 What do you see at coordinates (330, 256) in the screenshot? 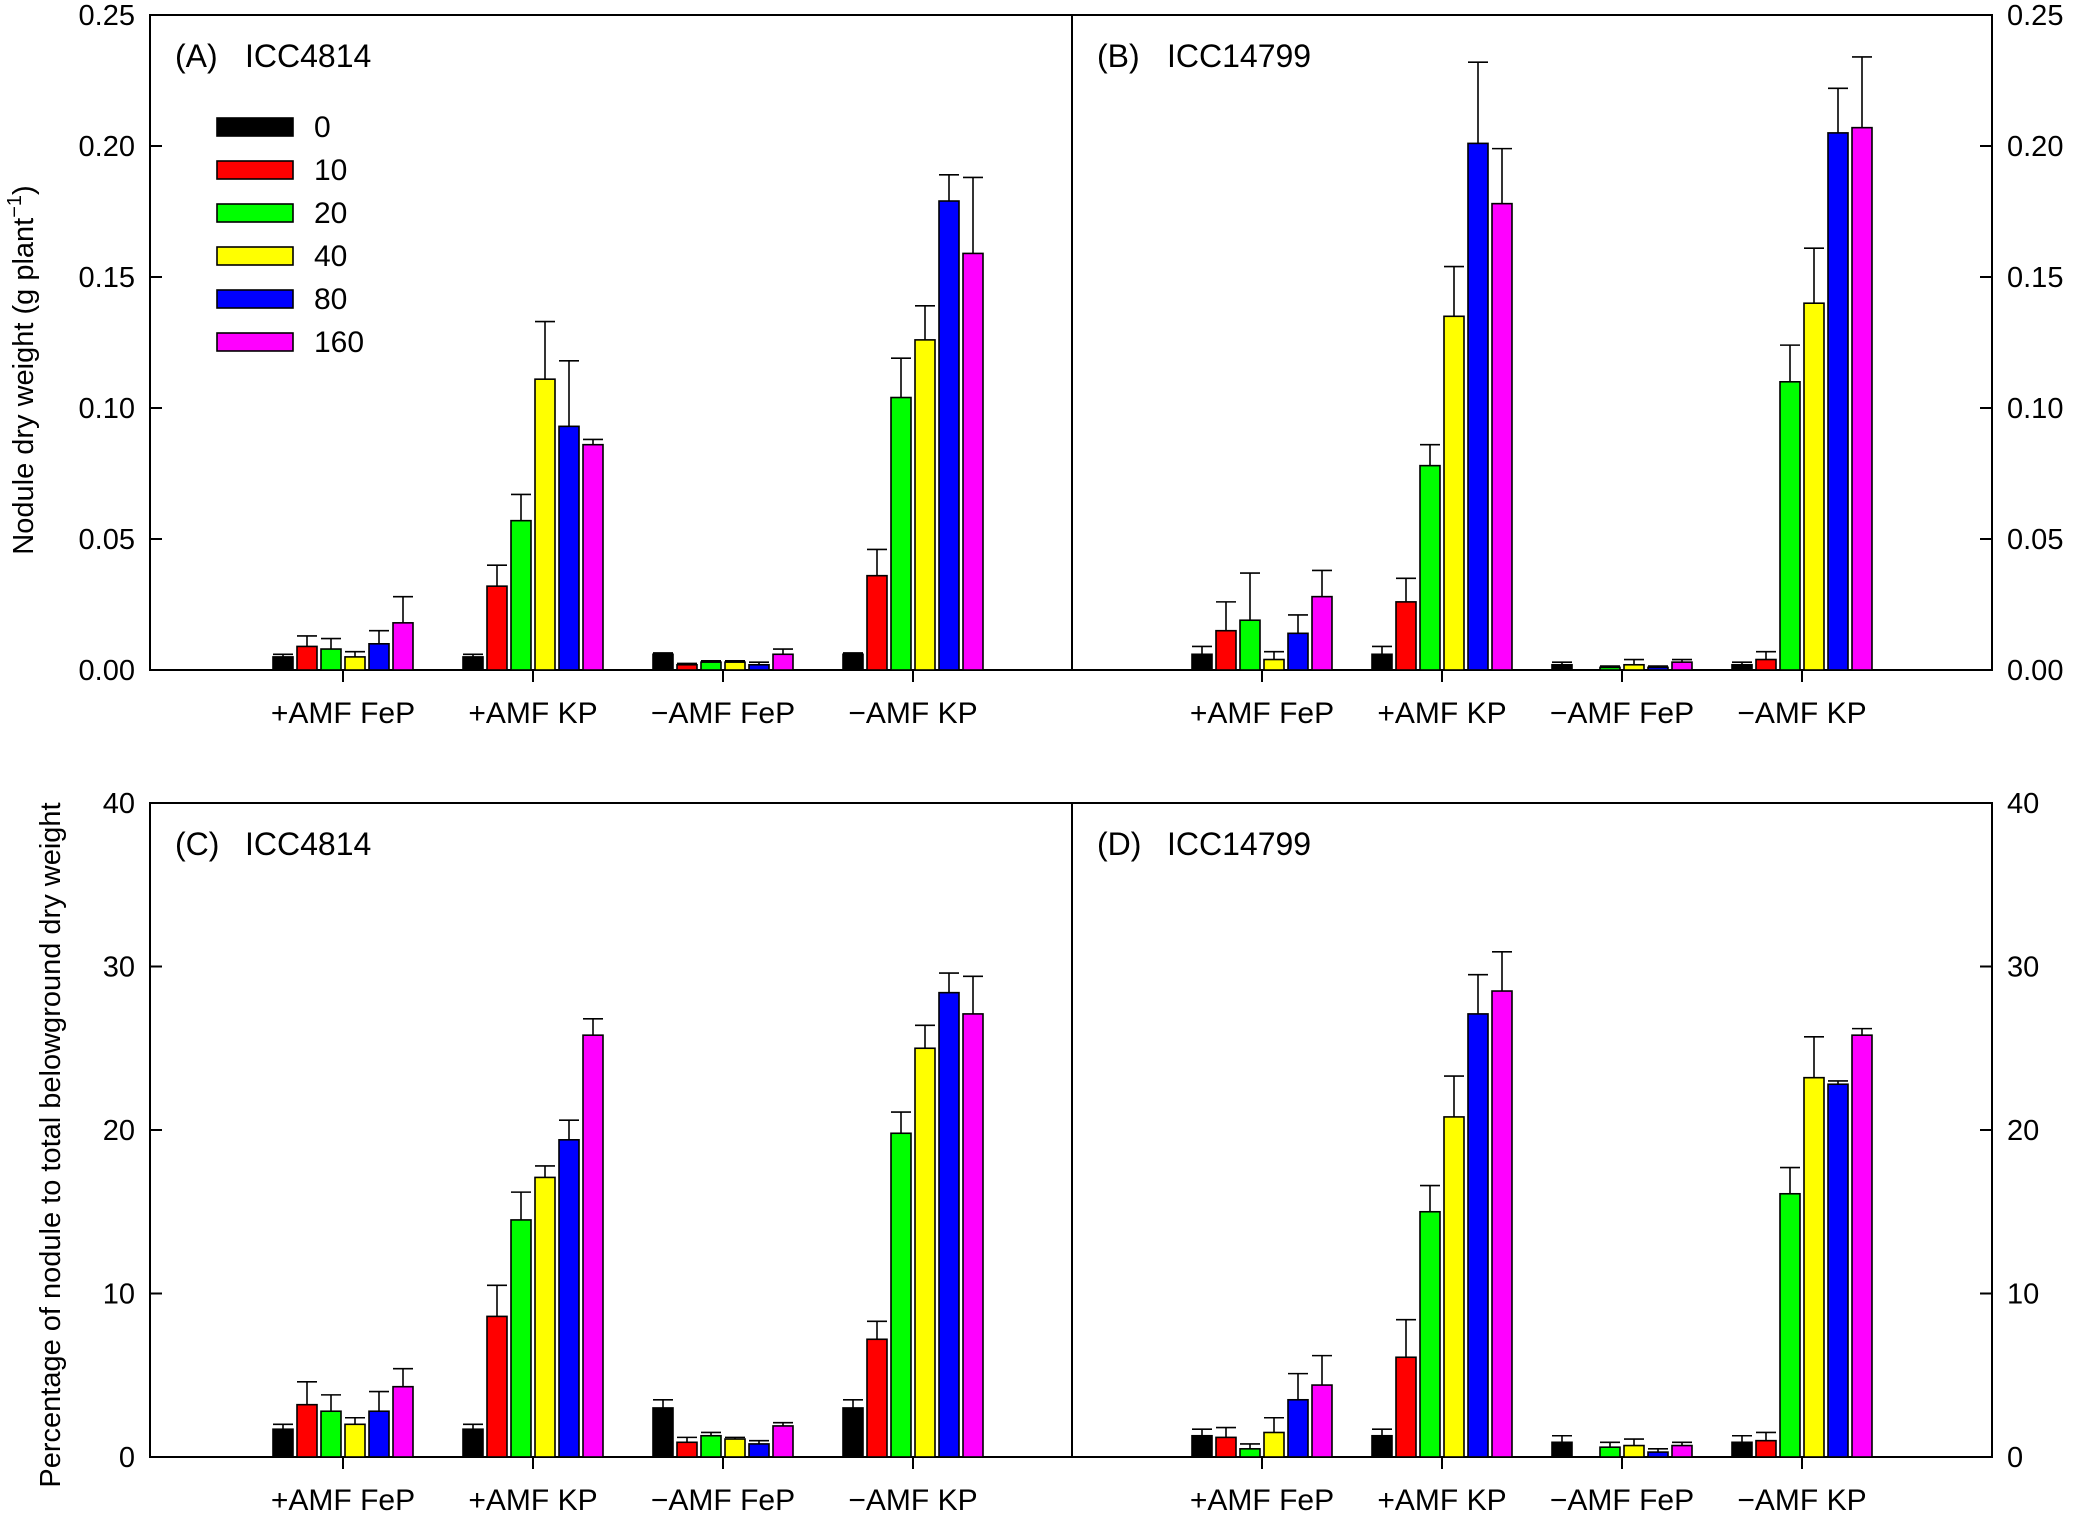
I see `legend-label: 40` at bounding box center [330, 256].